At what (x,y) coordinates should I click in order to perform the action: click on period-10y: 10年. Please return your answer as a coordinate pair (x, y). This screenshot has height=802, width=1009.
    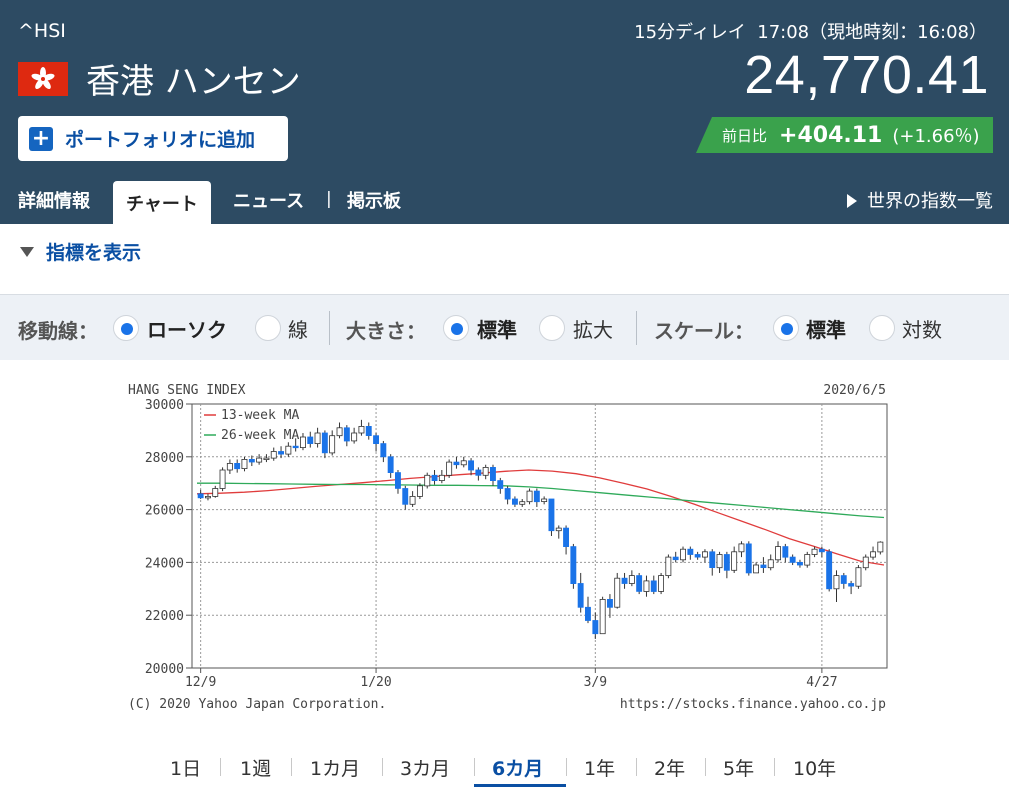
    Looking at the image, I should click on (815, 769).